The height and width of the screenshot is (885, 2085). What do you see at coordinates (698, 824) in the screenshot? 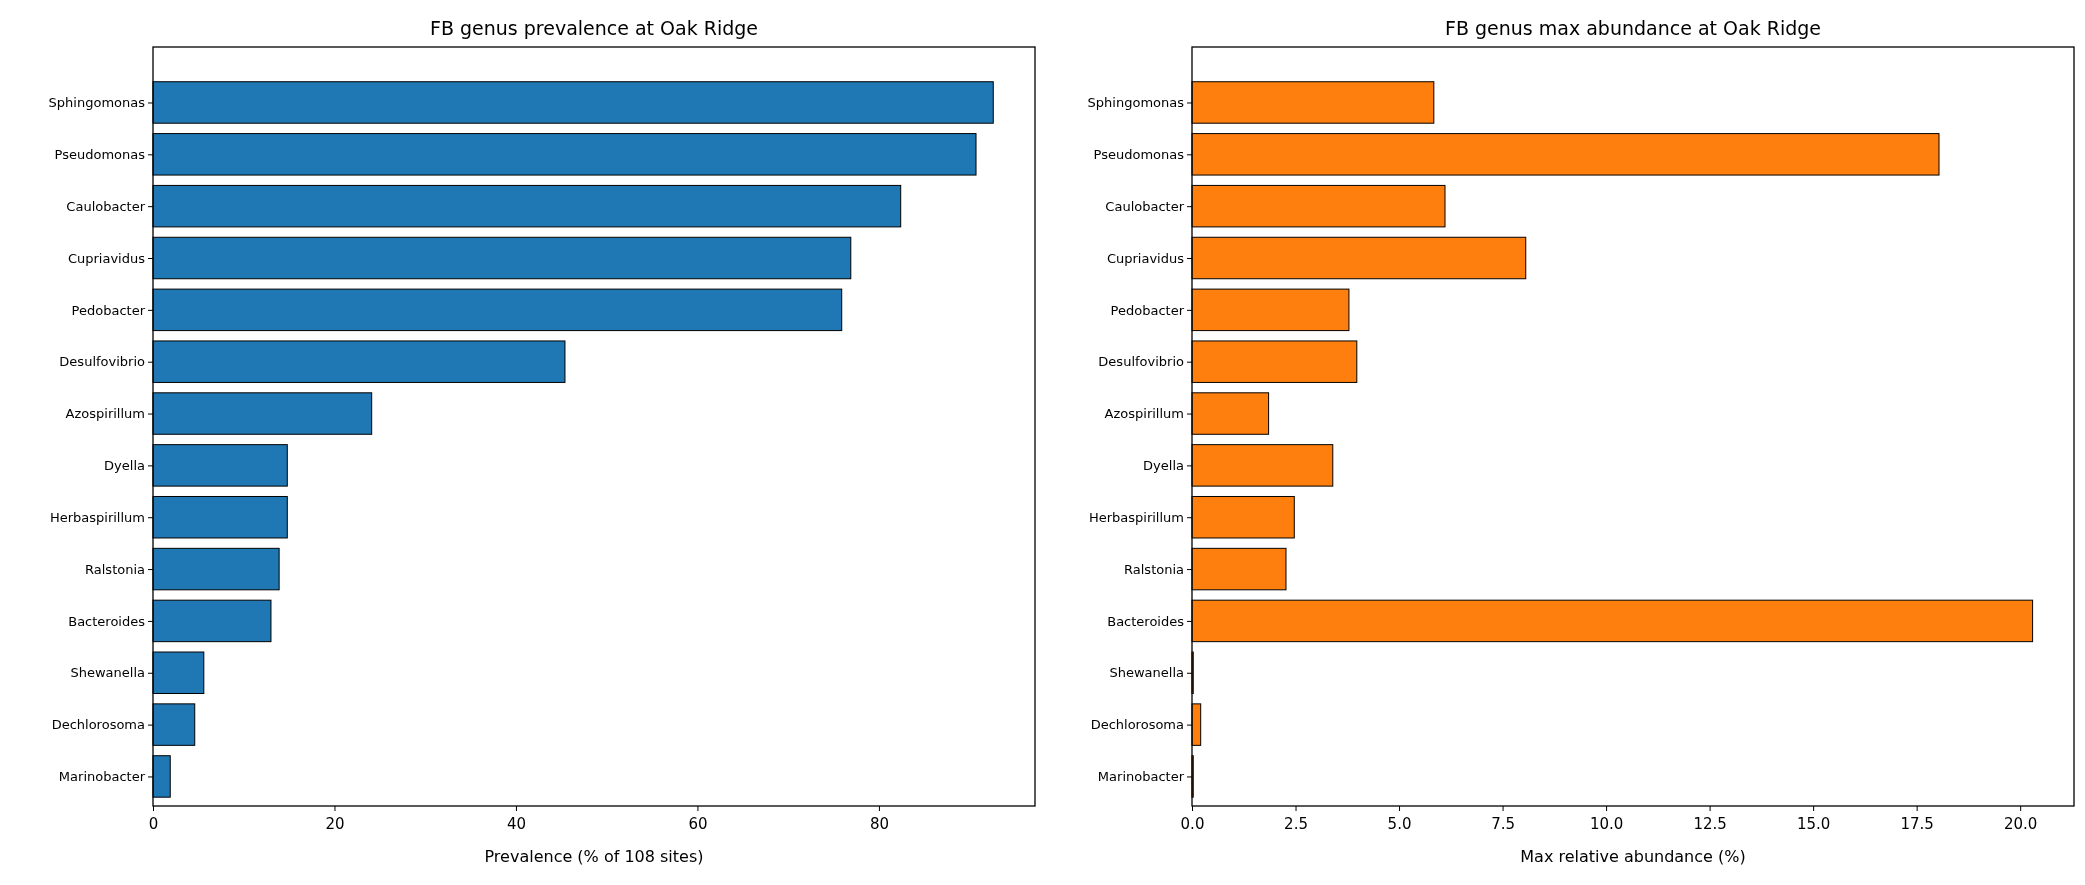
I see `x-tick-label: 60` at bounding box center [698, 824].